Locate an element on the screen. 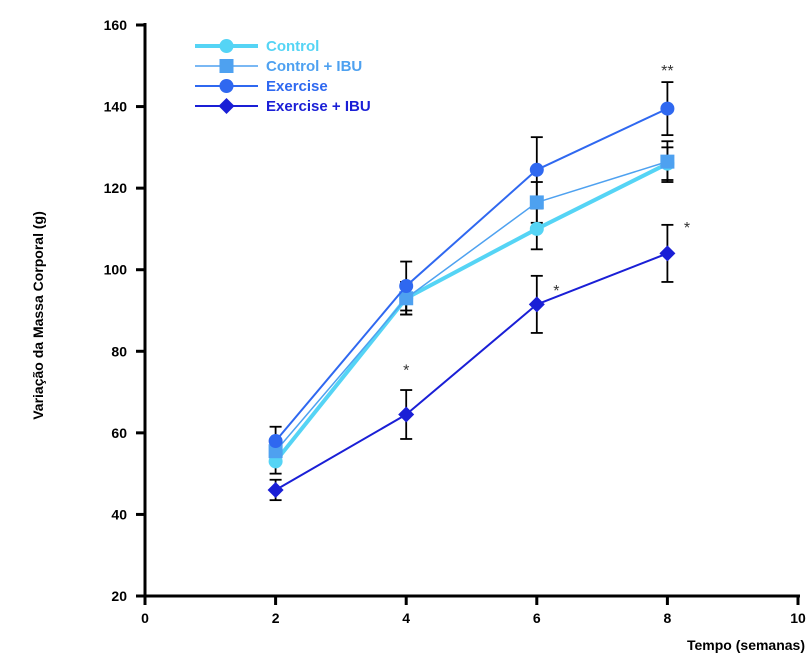 This screenshot has width=810, height=660. legend-entry: Exercise is located at coordinates (261, 86).